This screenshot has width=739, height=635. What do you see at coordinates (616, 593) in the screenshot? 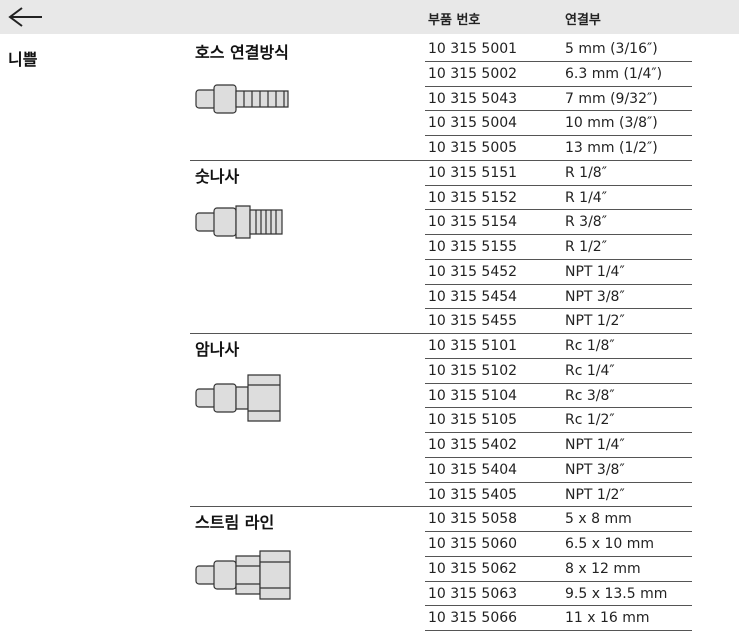
I see `connection: 9.5 x 13.5 mm` at bounding box center [616, 593].